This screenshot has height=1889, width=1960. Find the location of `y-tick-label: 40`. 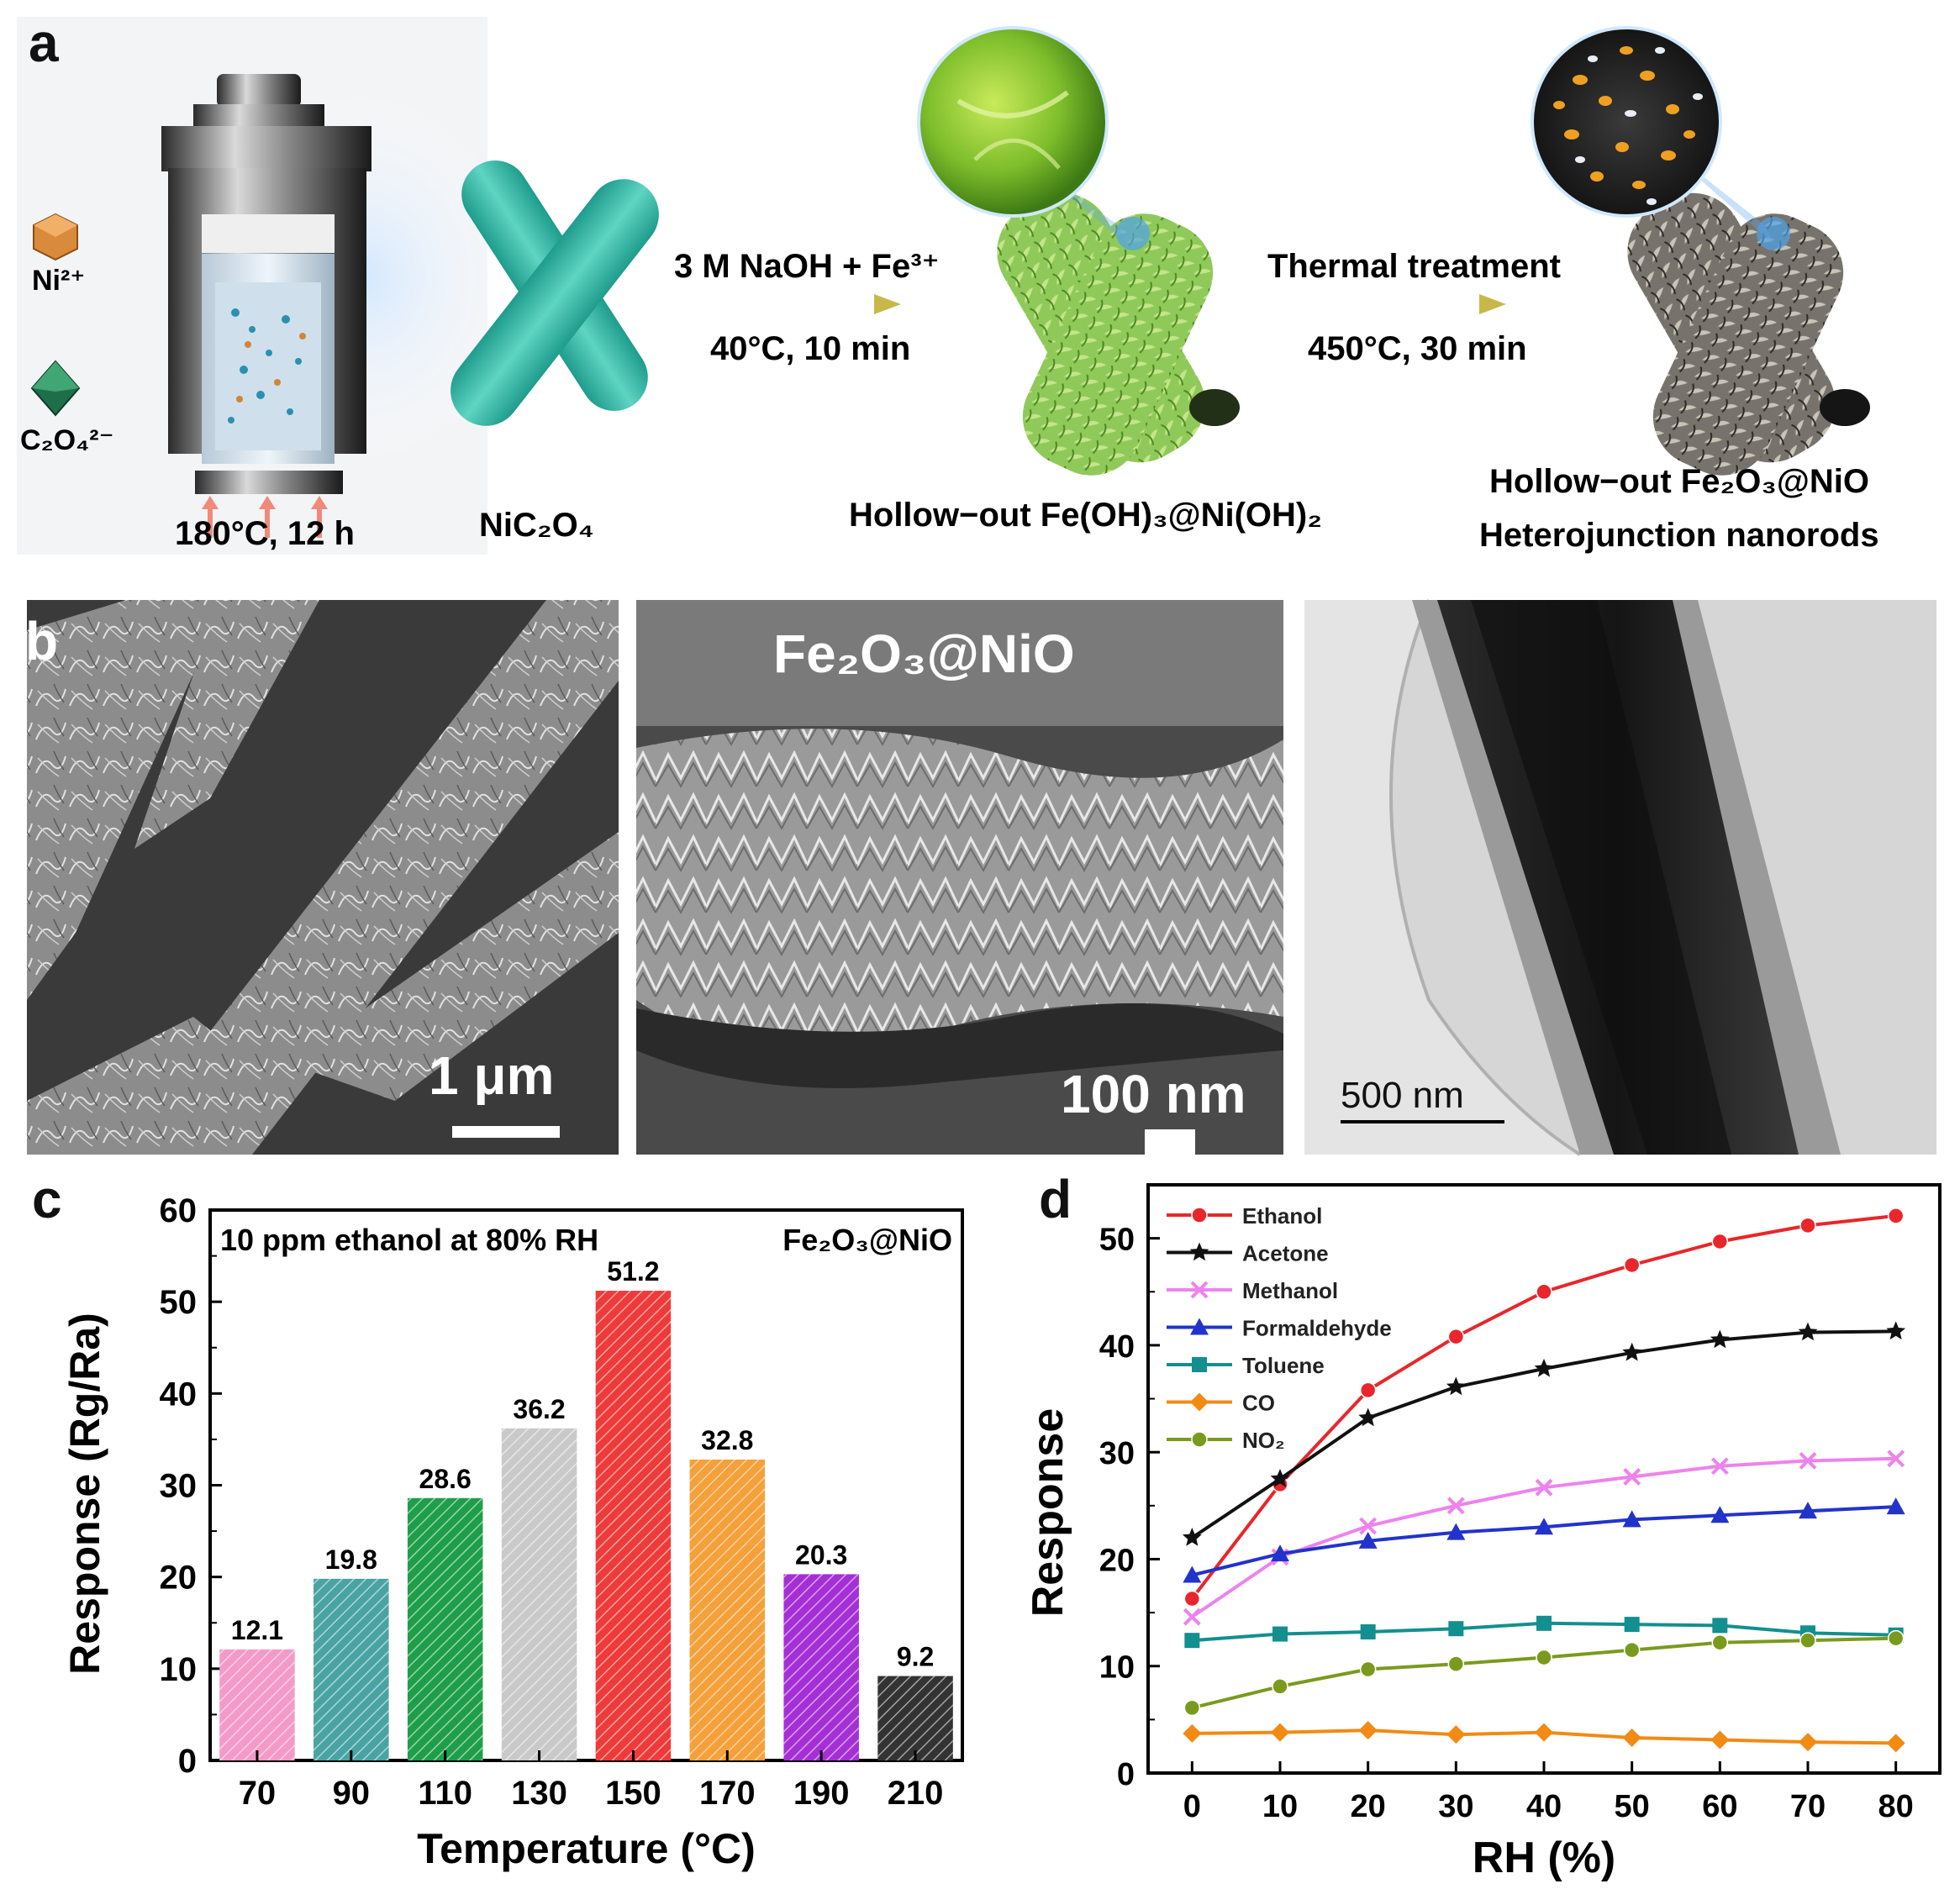

y-tick-label: 40 is located at coordinates (1117, 1347).